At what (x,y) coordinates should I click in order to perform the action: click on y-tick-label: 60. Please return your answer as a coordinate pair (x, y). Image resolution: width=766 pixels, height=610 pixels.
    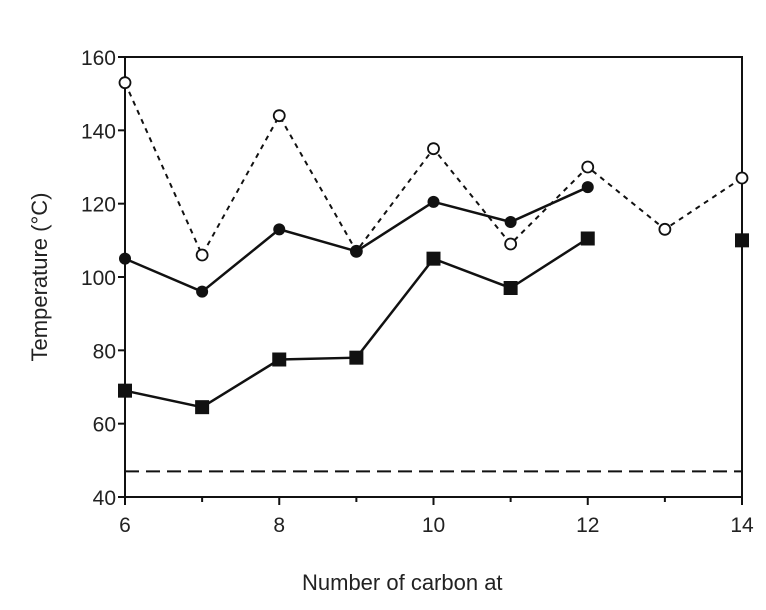
    Looking at the image, I should click on (104, 425).